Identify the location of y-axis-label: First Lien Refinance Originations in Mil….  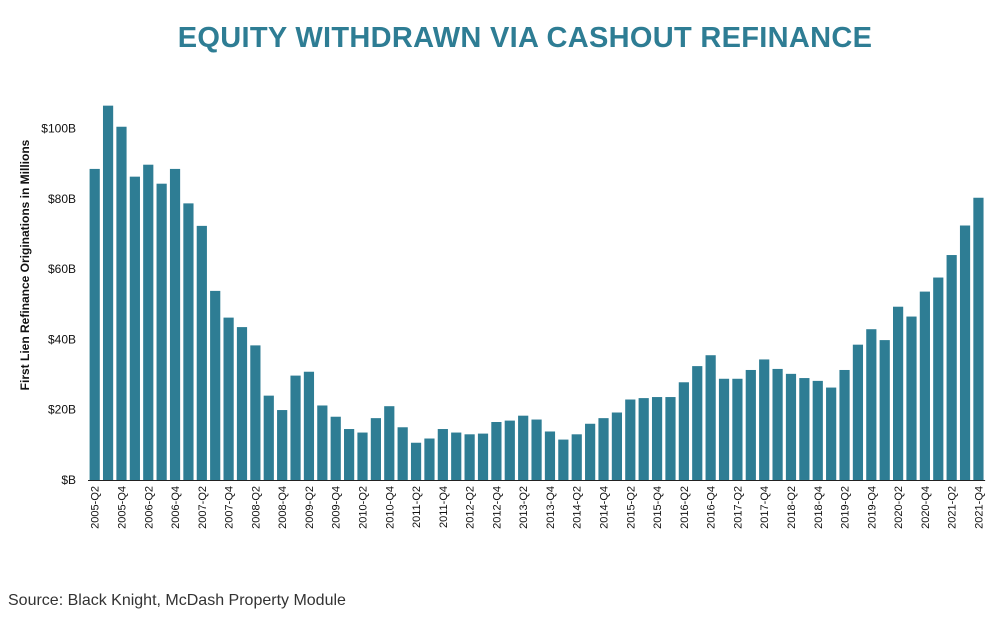
(25, 264).